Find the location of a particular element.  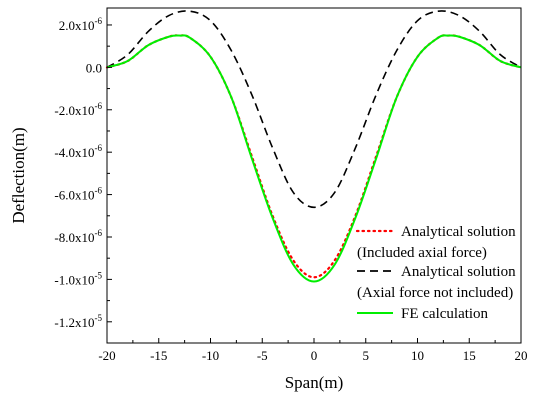

legend-label-1: (Included axial force) is located at coordinates (422, 253).